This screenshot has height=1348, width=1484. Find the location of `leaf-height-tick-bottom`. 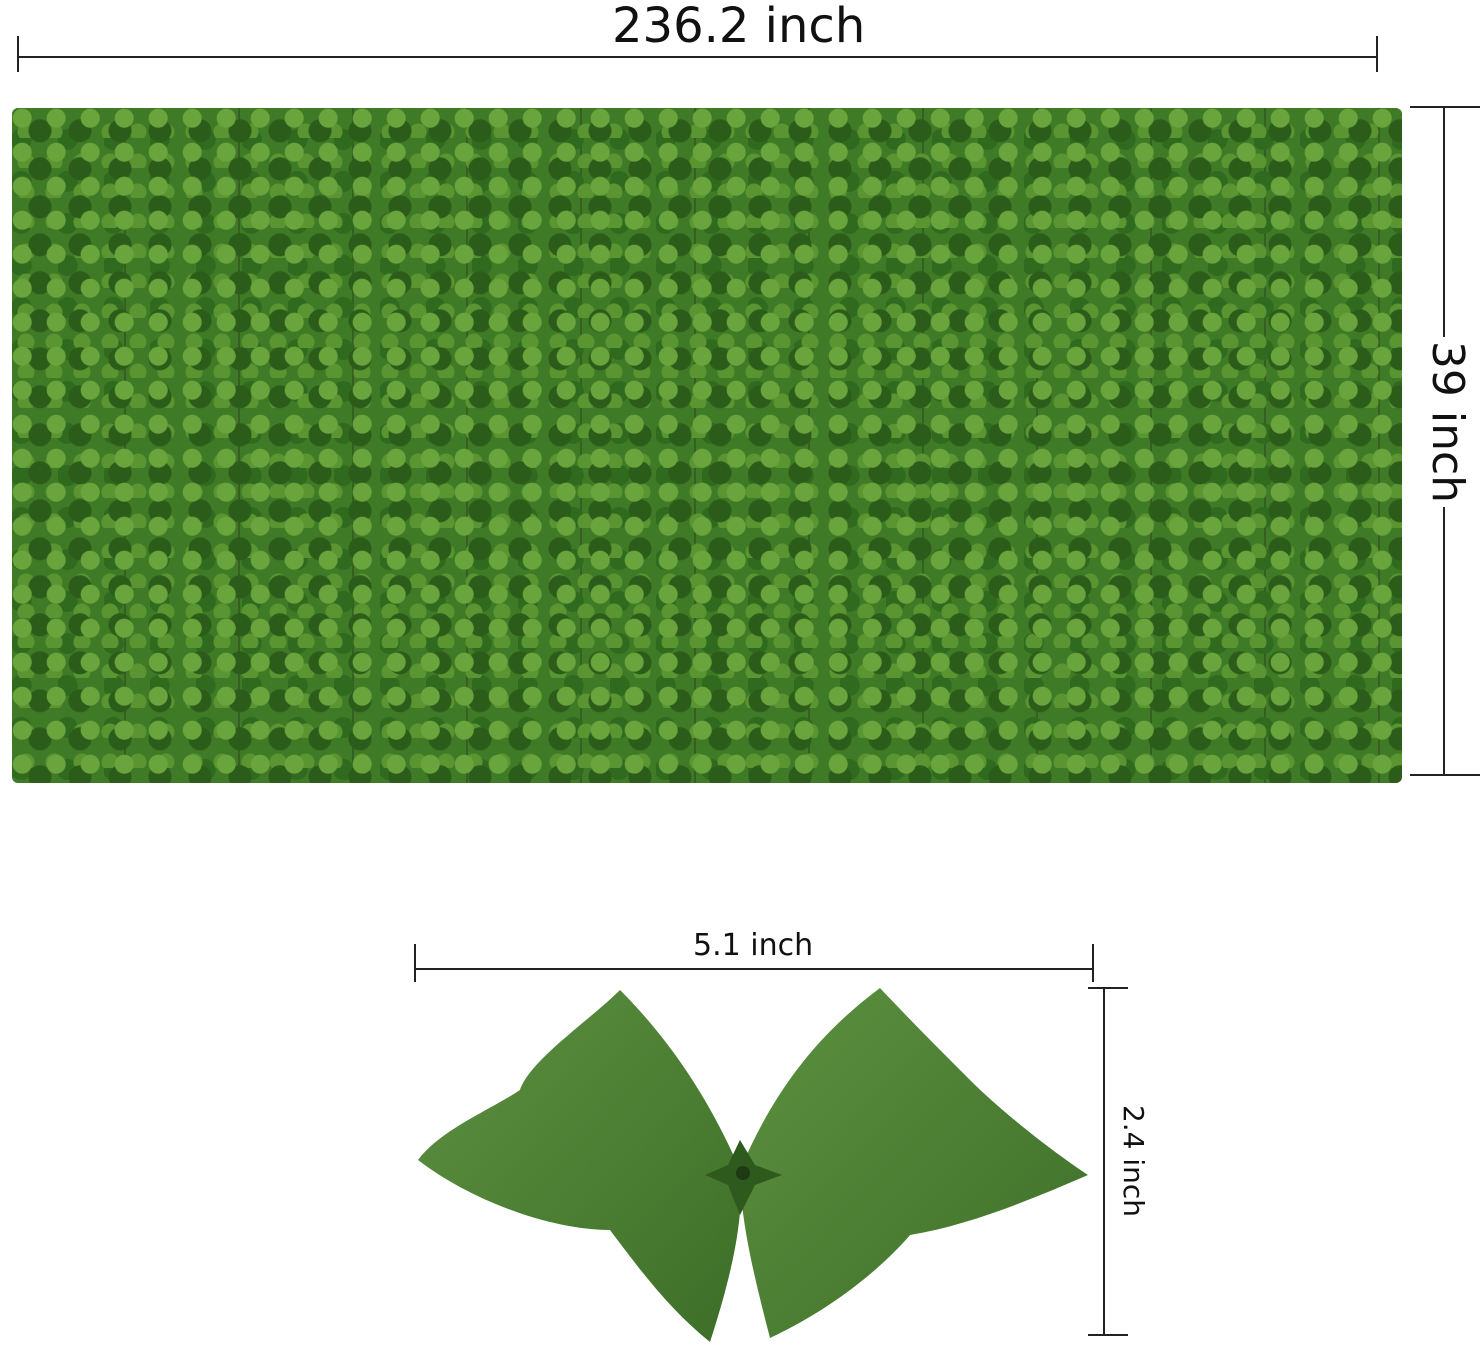

leaf-height-tick-bottom is located at coordinates (1108, 1335).